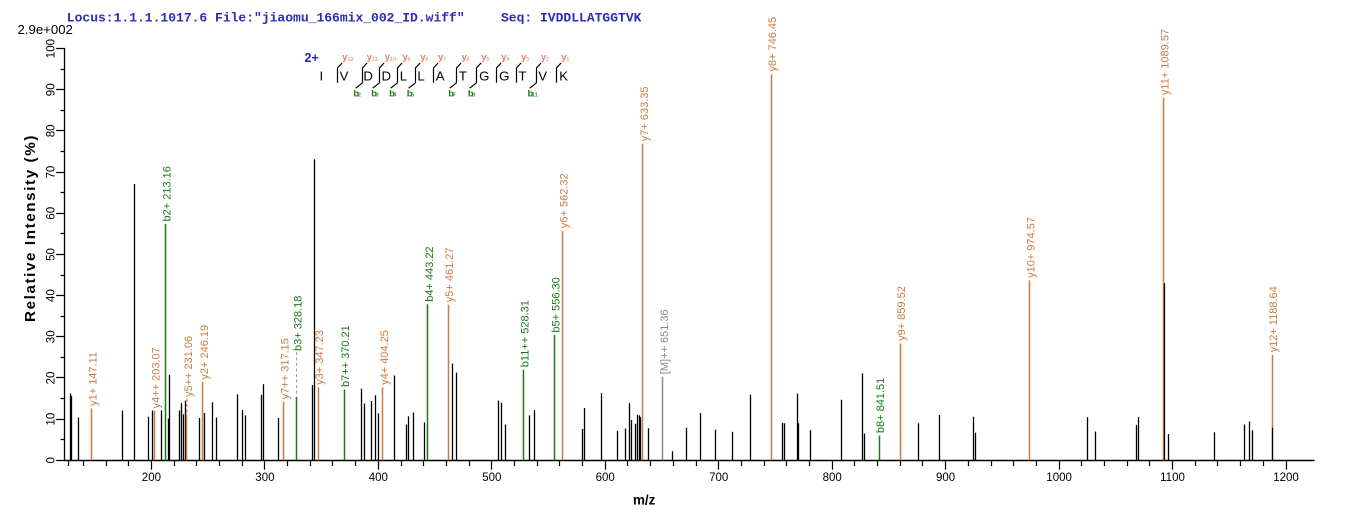 The image size is (1362, 525). Describe the element at coordinates (565, 200) in the screenshot. I see `svg-text: y6+ 562.32` at that location.